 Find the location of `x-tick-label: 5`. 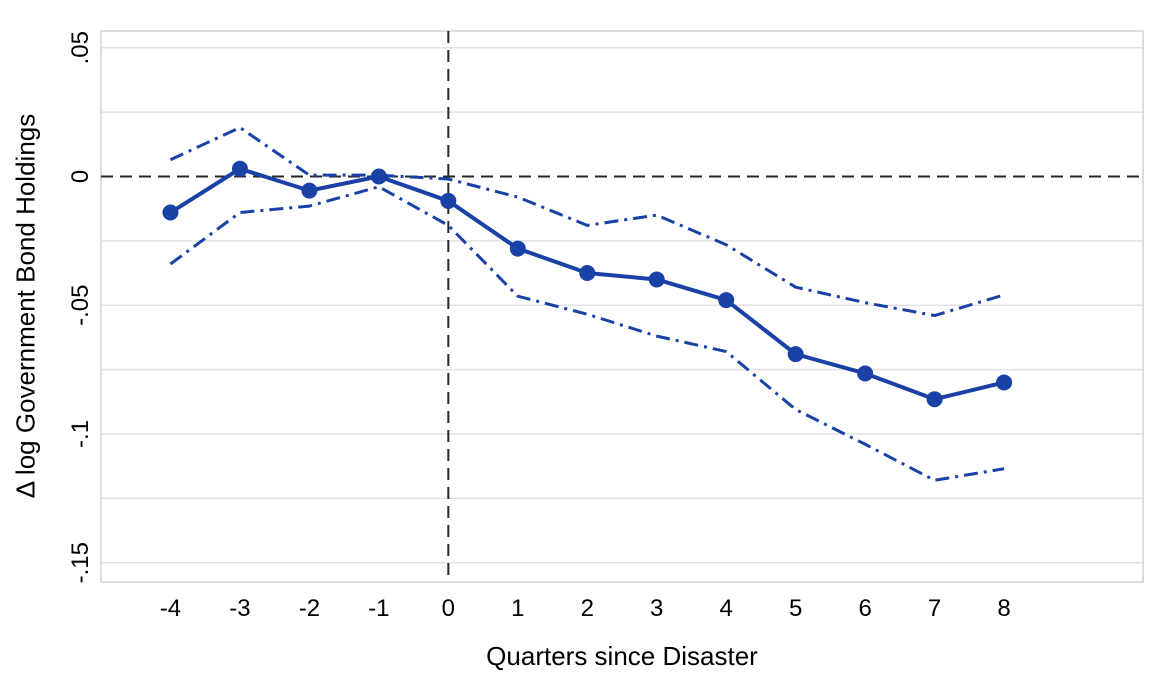

x-tick-label: 5 is located at coordinates (795, 608).